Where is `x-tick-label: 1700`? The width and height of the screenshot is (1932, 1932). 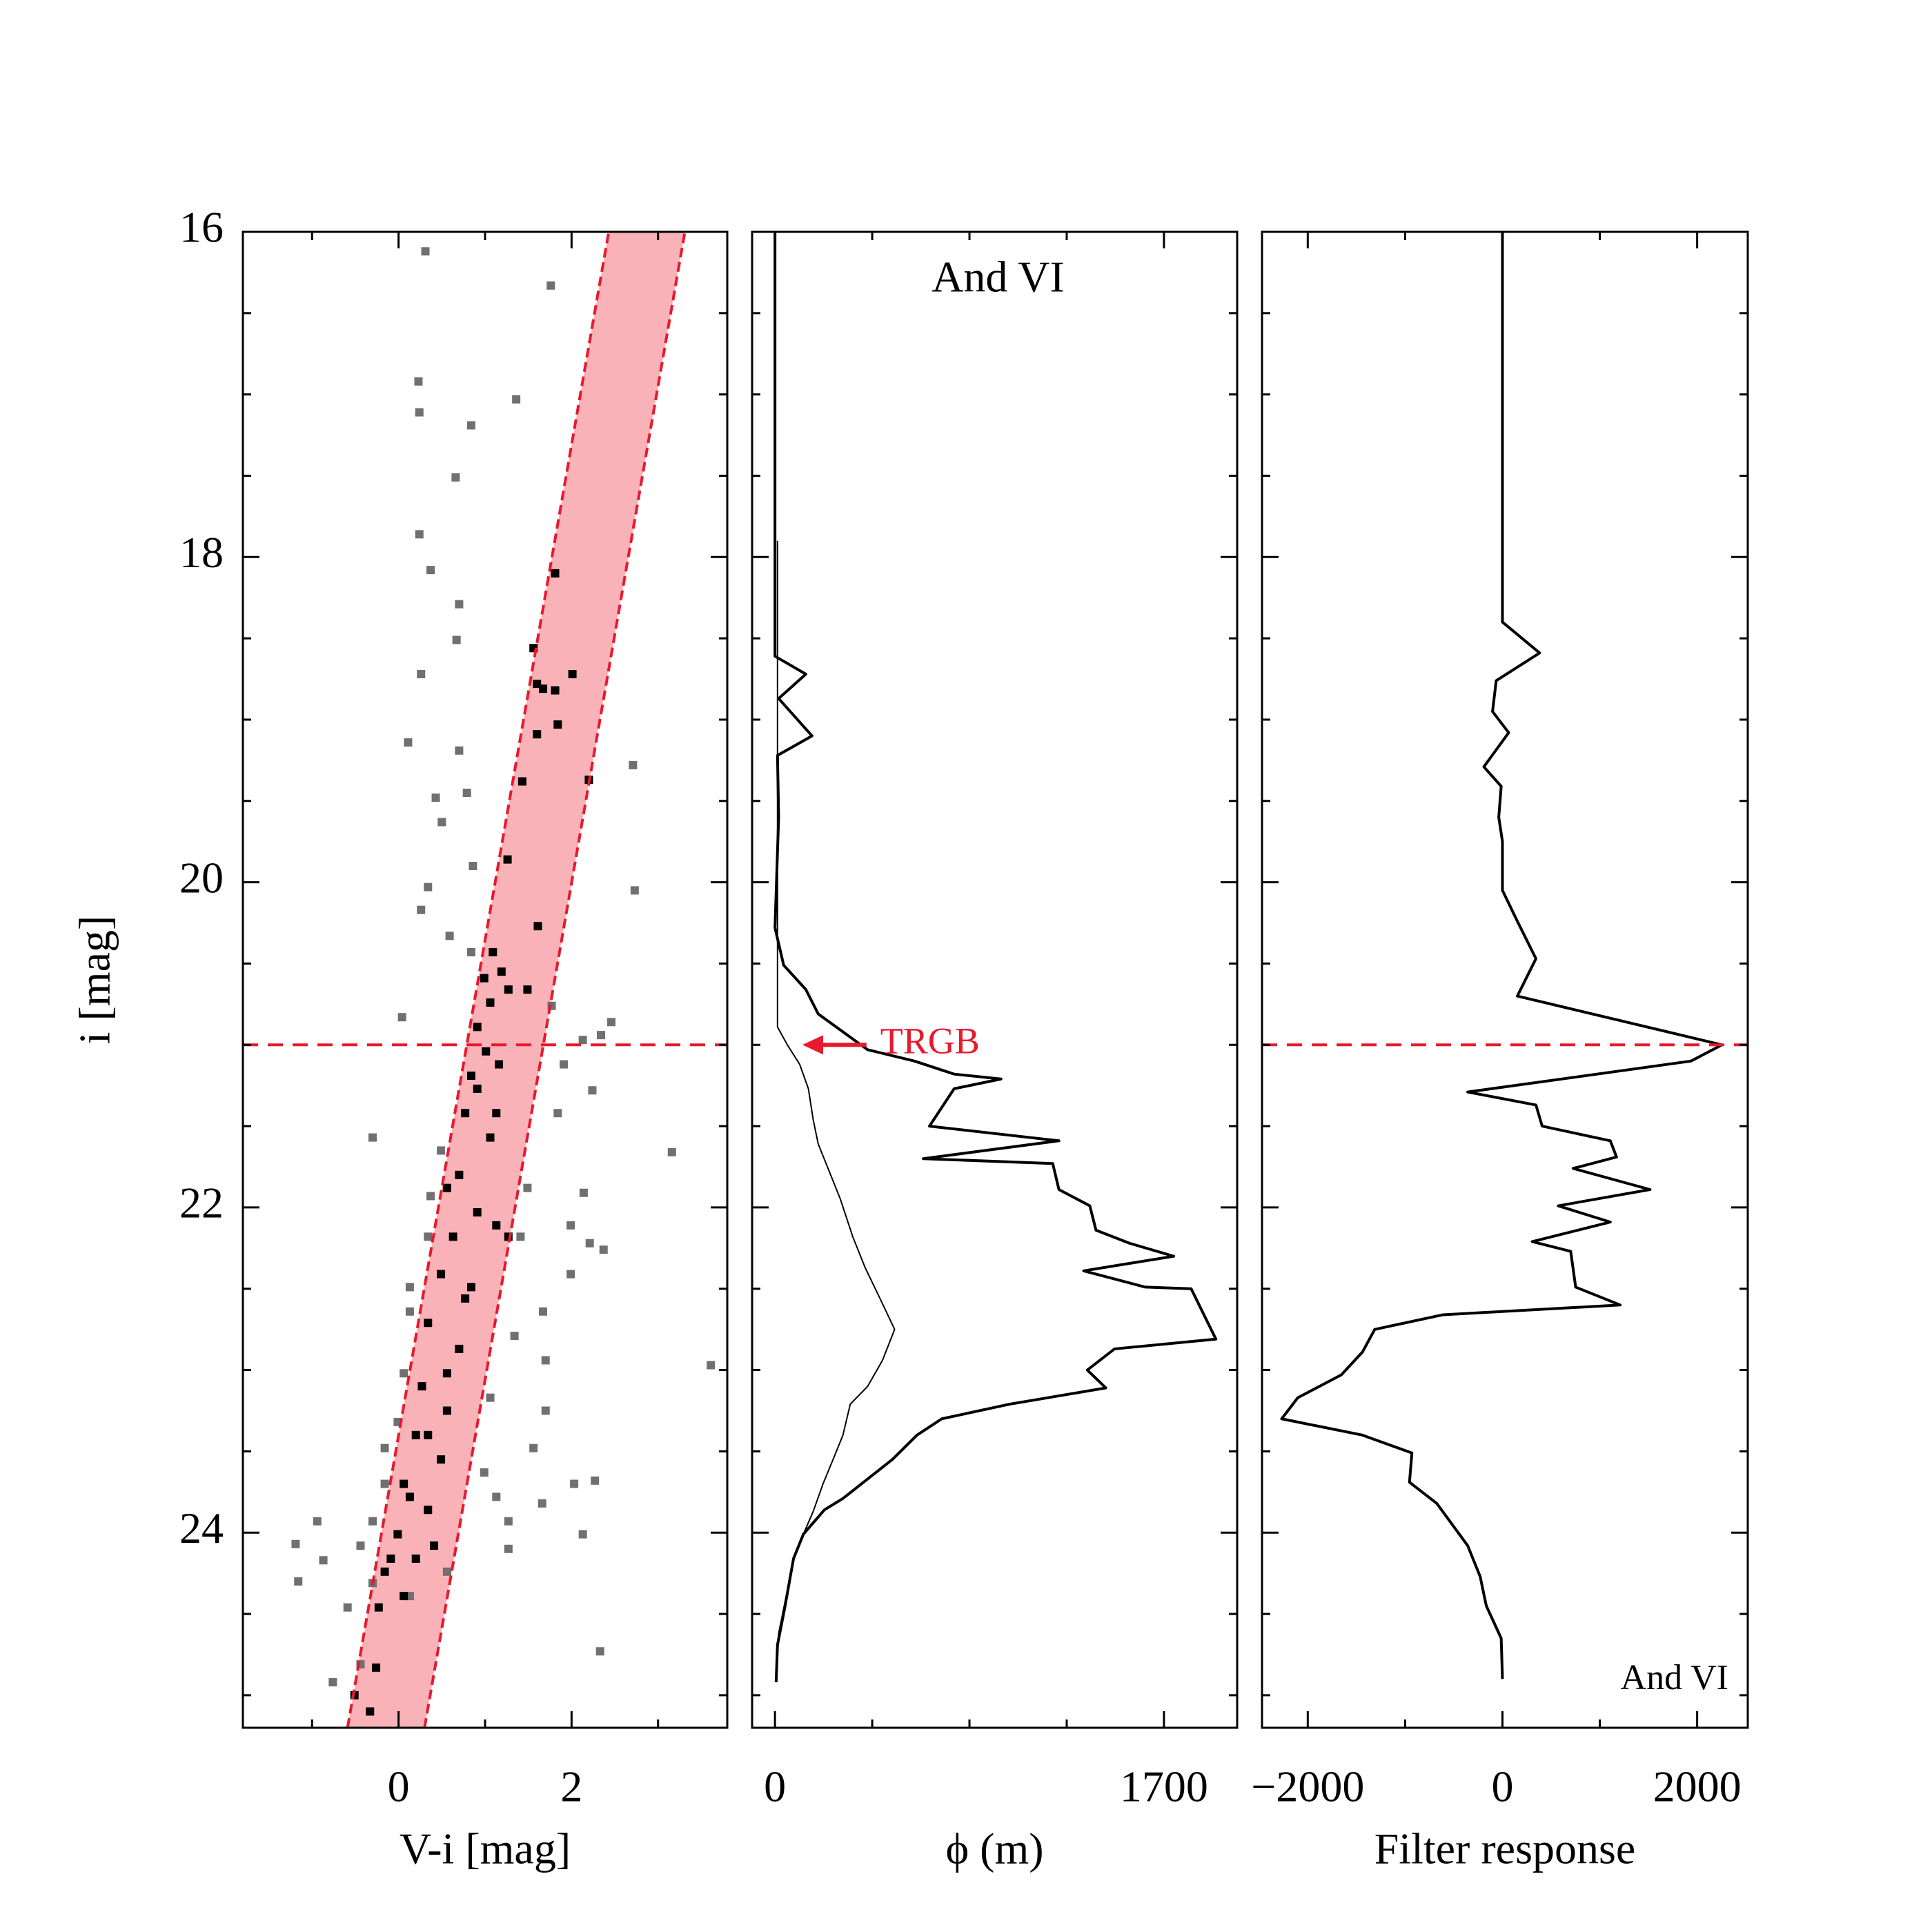 x-tick-label: 1700 is located at coordinates (1164, 1786).